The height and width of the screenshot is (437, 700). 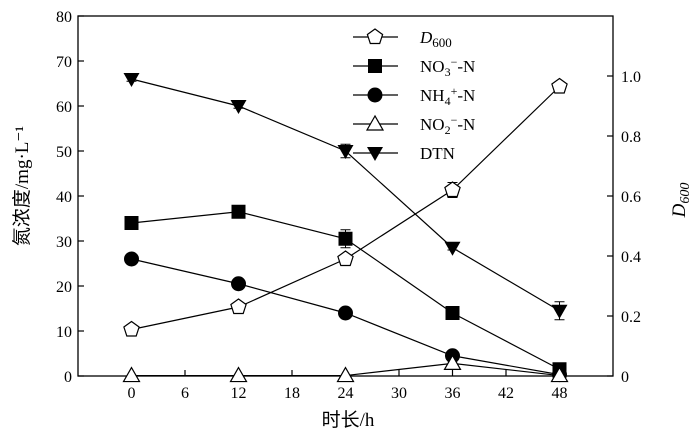 What do you see at coordinates (631, 257) in the screenshot?
I see `y-right-tick-label: 0.4` at bounding box center [631, 257].